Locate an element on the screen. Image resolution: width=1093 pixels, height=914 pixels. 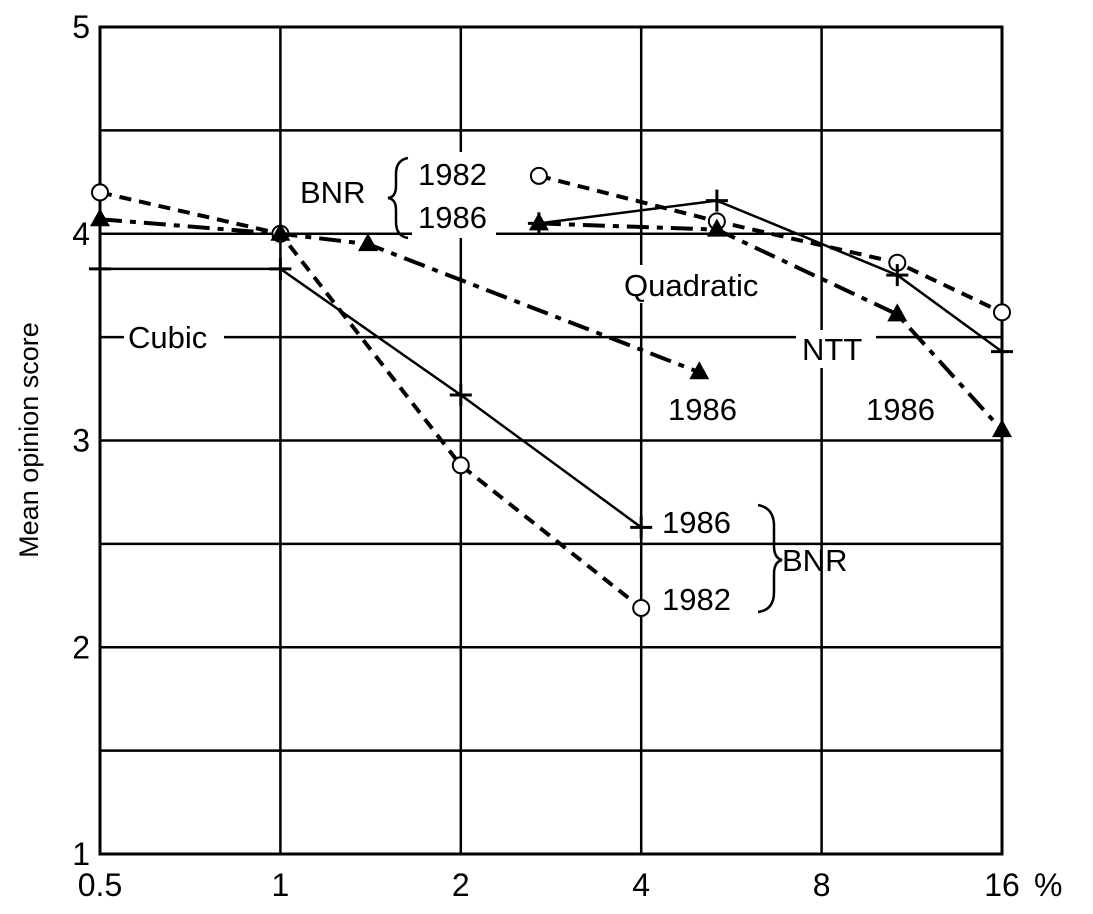
x-axis-unit: % is located at coordinates (1048, 885).